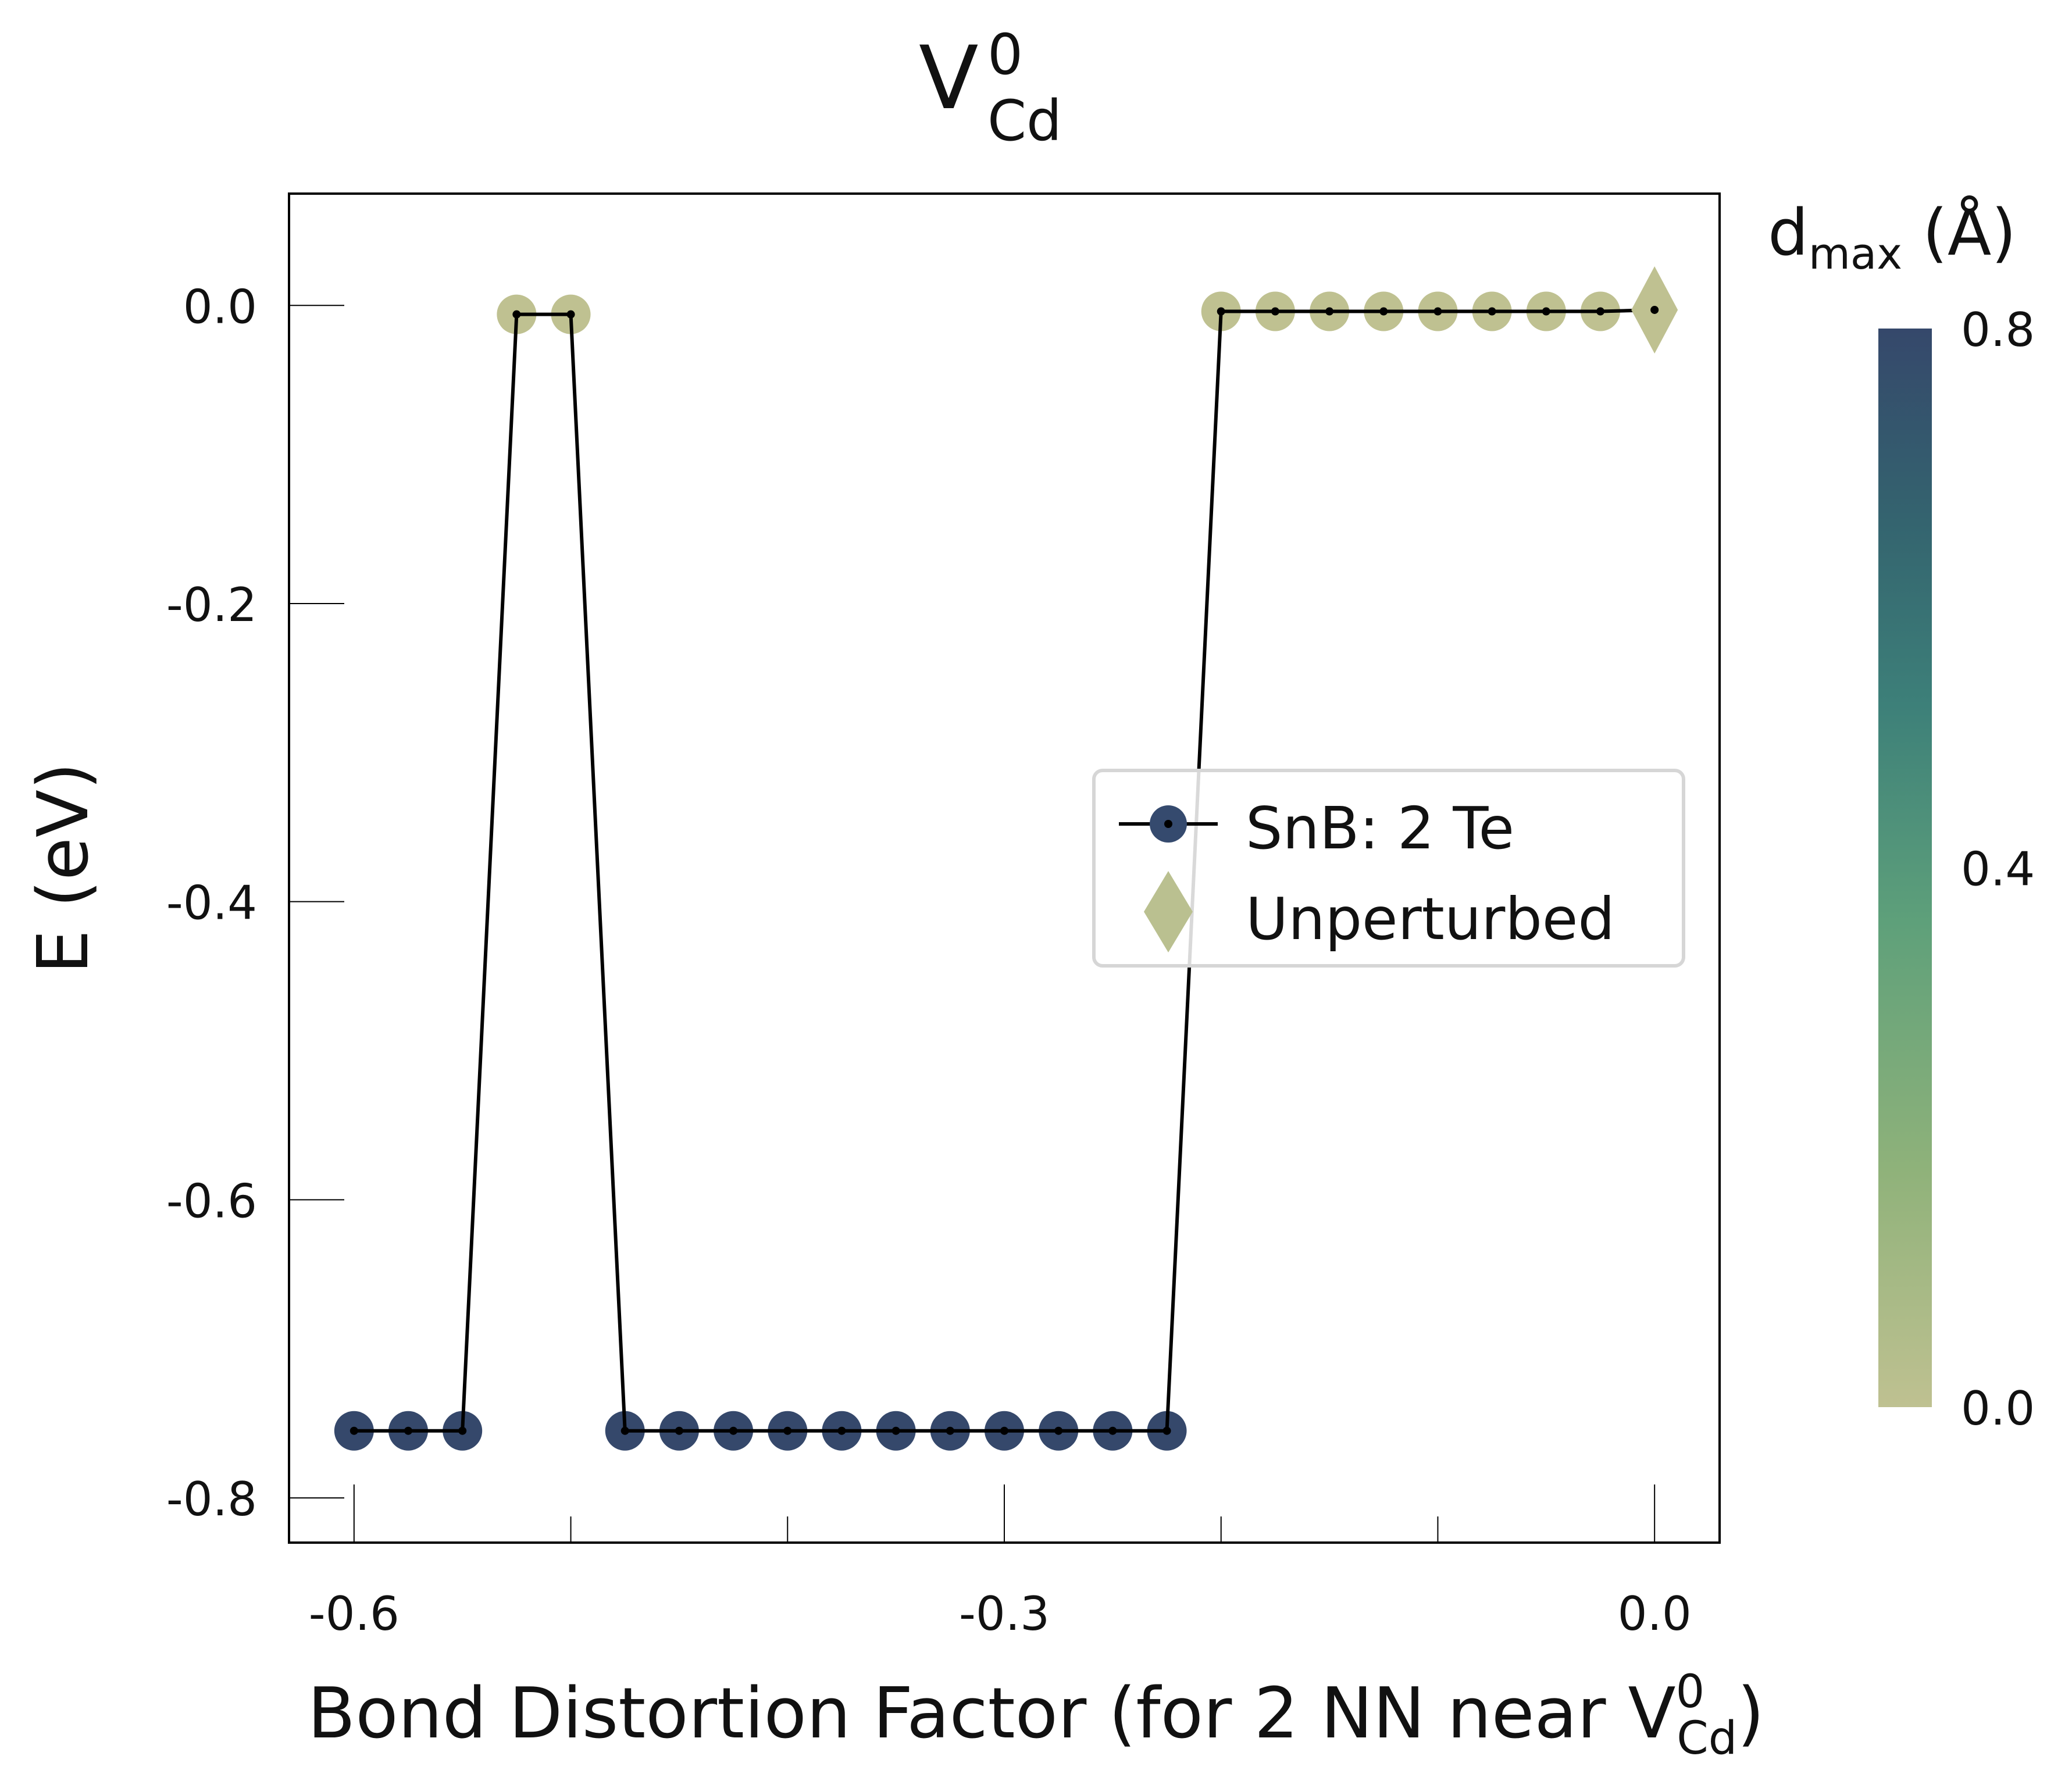  Describe the element at coordinates (1168, 911) in the screenshot. I see `legend-diamond-marker` at that location.